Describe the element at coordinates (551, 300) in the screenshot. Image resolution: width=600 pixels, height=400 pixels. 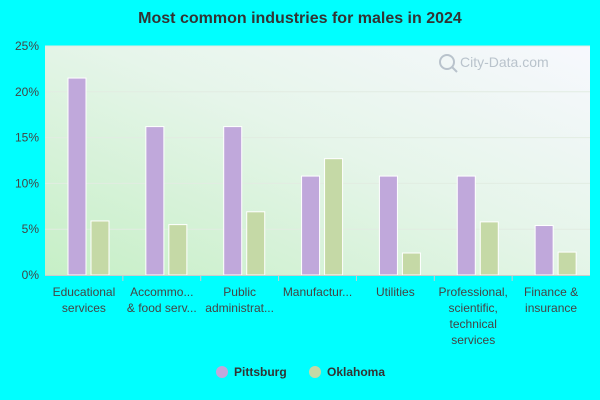
I see `x-category-label: Finance & insurance` at that location.